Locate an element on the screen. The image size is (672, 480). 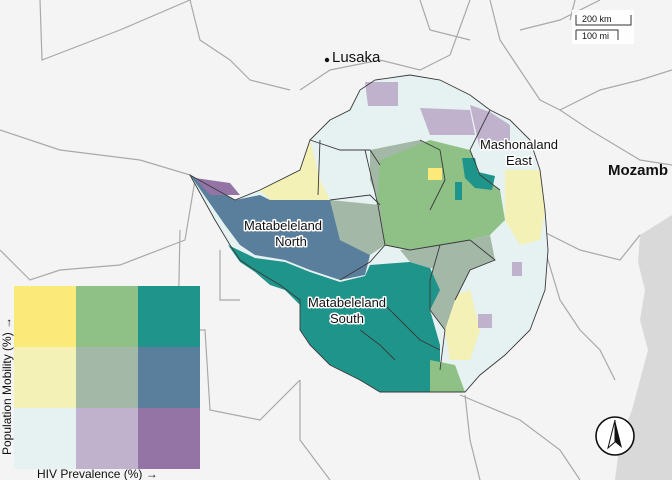
region-label-matabeleland-south: Matabeleland South is located at coordinates (346, 311).